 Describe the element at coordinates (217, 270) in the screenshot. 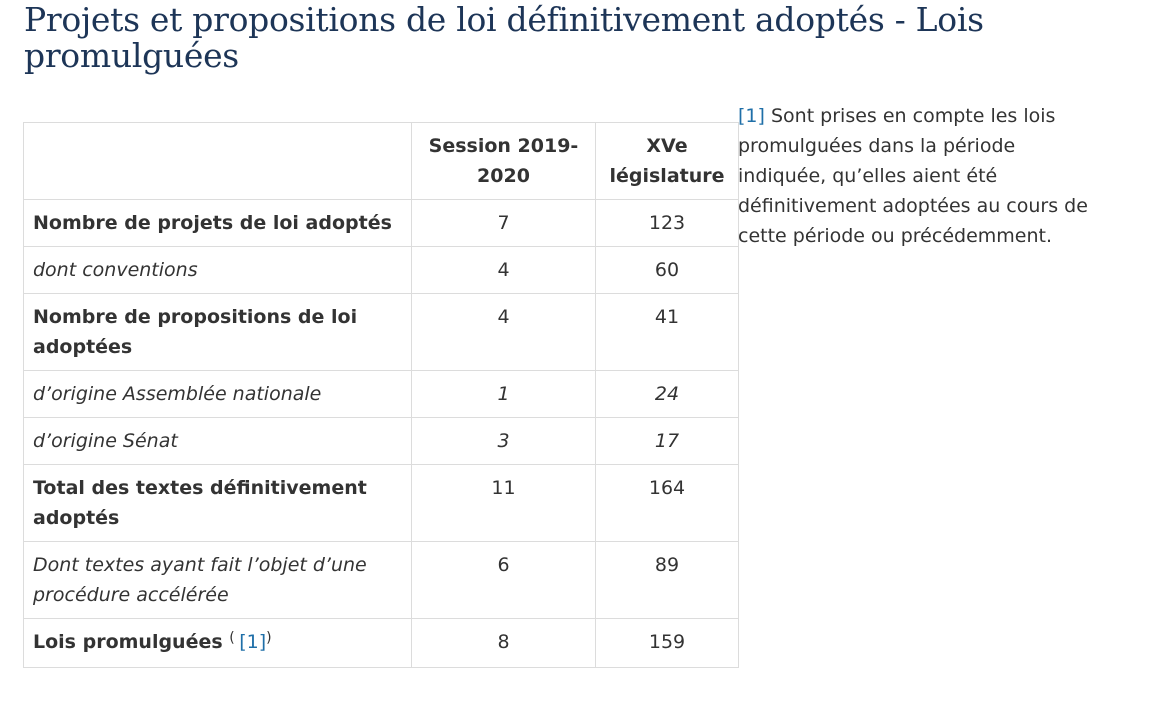

I see `row-label: dont conventions` at that location.